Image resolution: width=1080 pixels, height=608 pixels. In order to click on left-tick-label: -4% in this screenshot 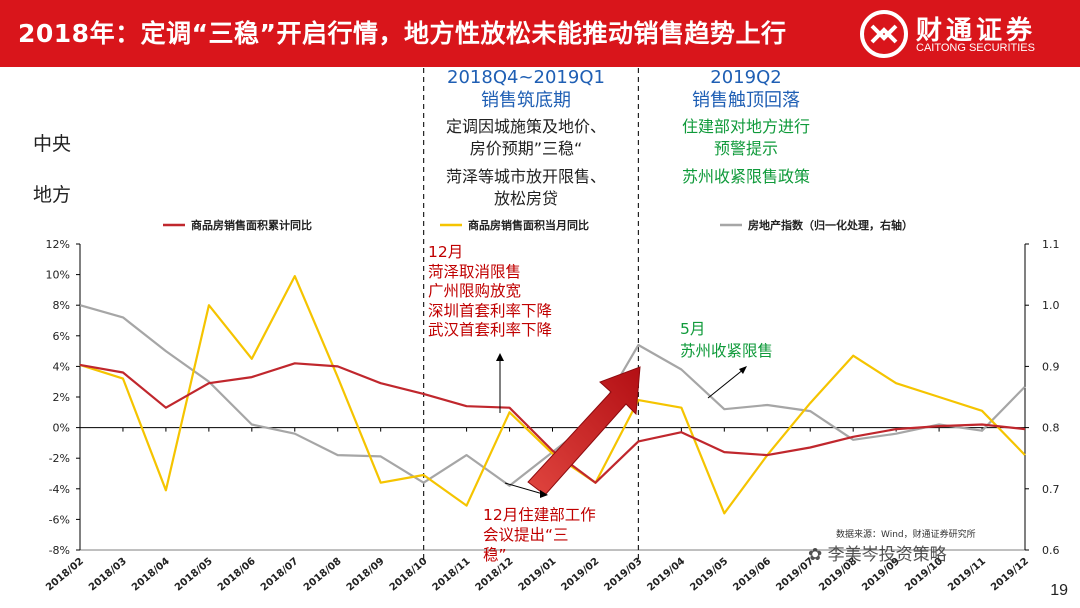, I will do `click(59, 489)`.